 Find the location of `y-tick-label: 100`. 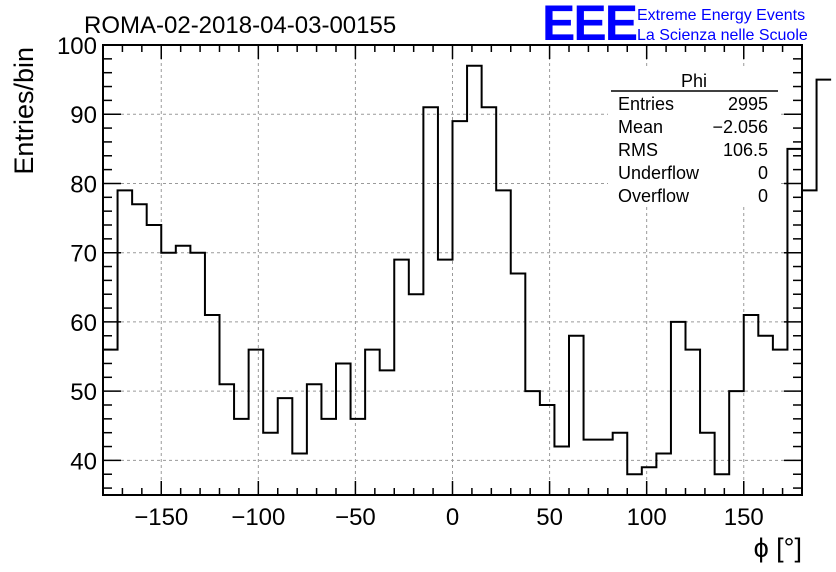

y-tick-label: 100 is located at coordinates (77, 46).